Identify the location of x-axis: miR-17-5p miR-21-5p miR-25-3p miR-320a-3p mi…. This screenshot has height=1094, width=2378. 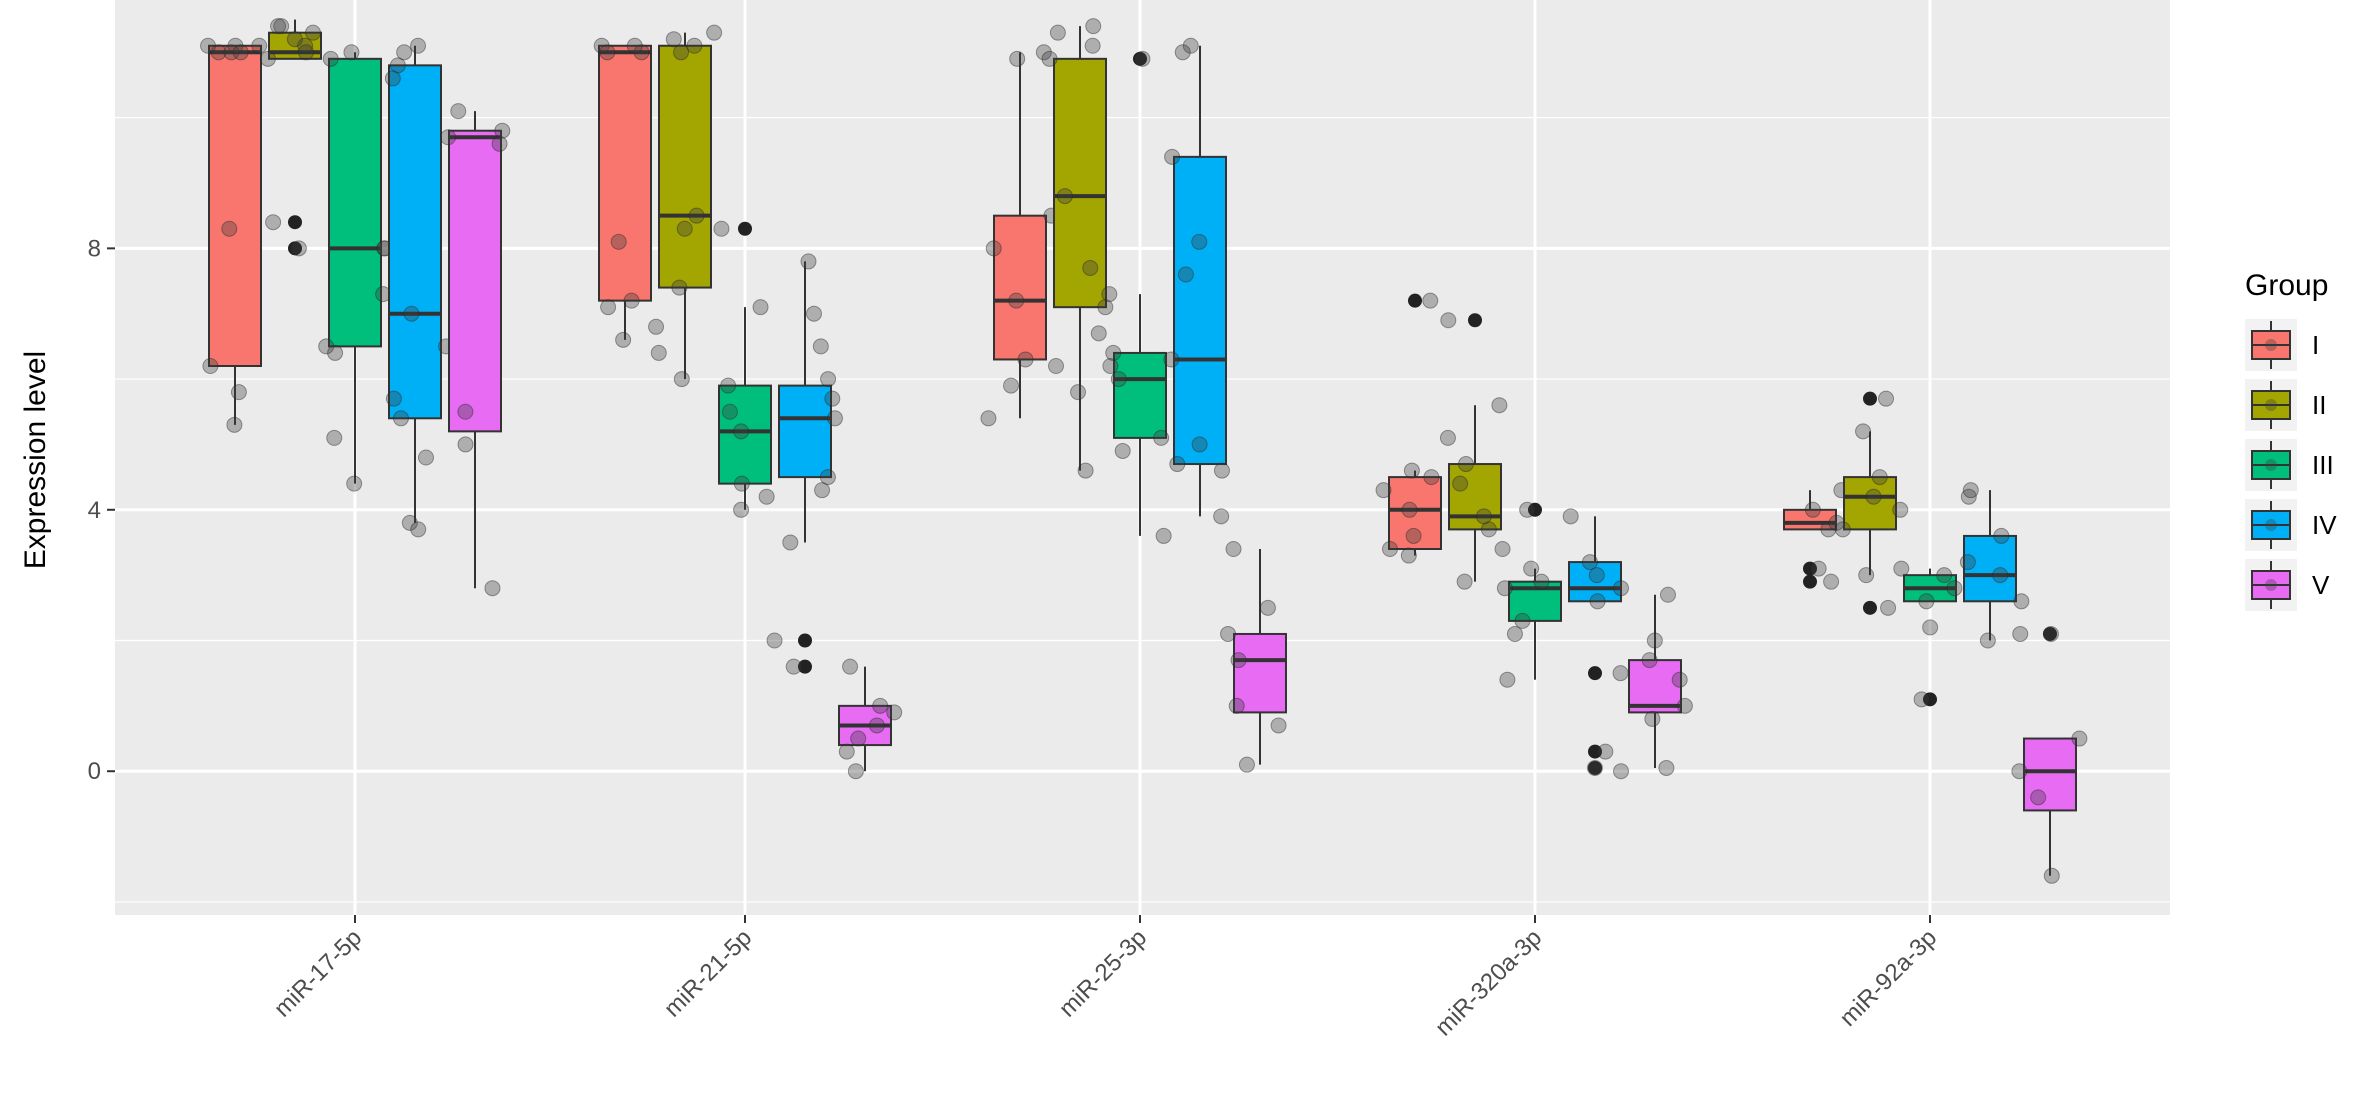
(1105, 978).